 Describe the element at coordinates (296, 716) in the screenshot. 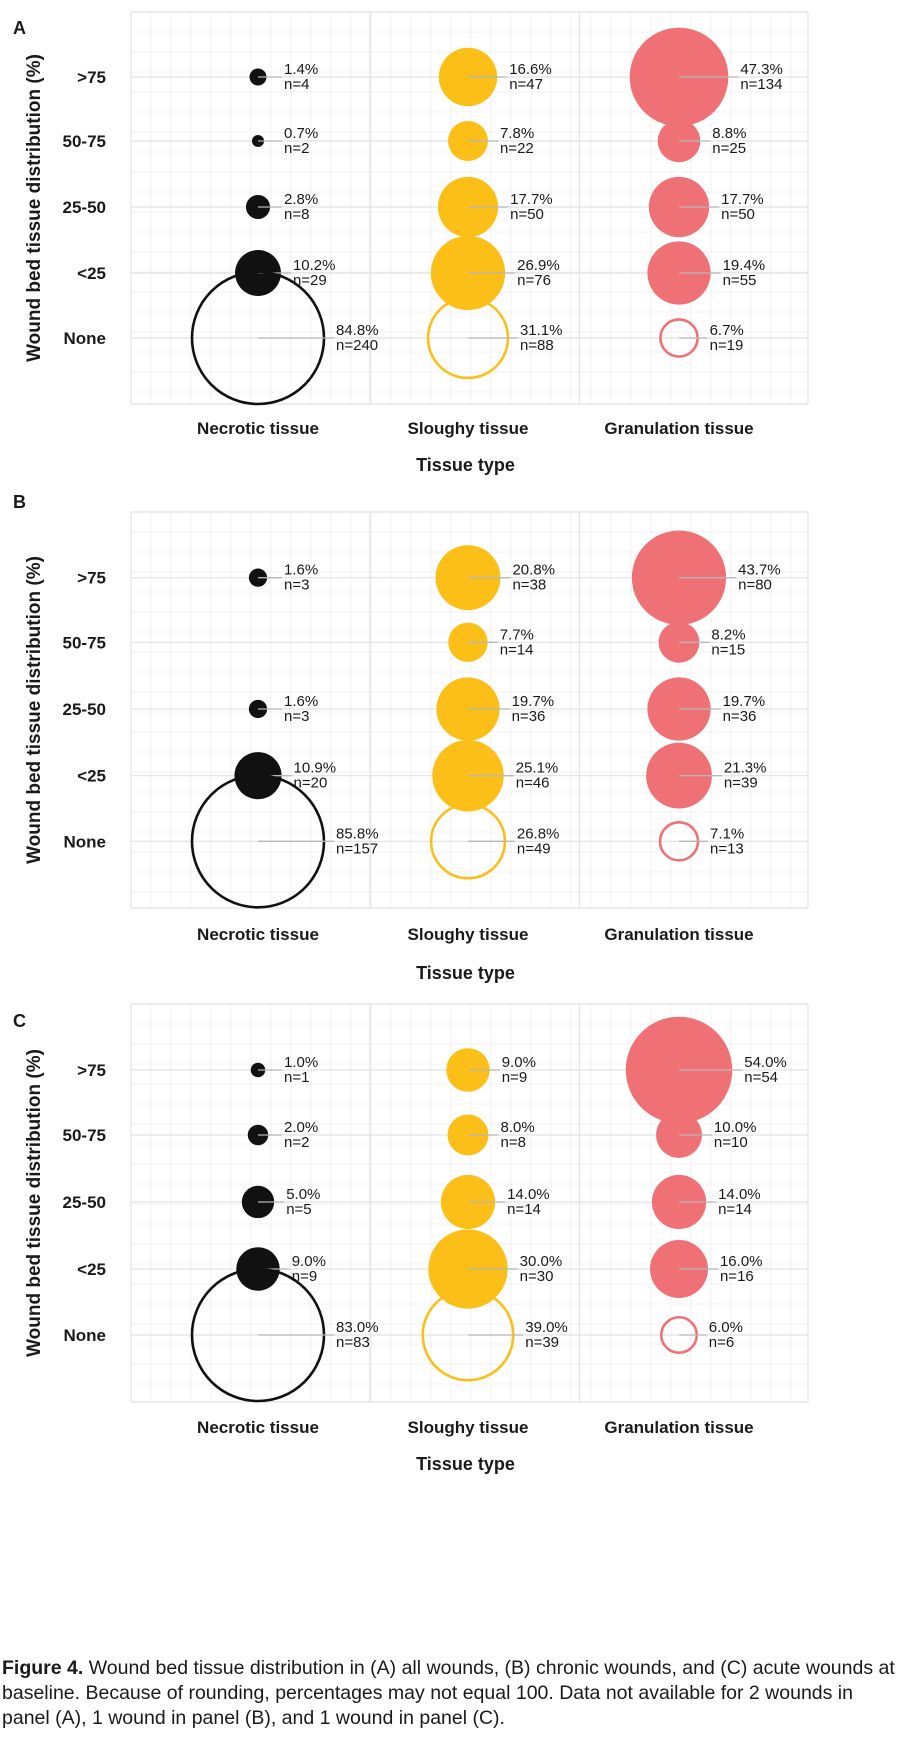

I see `data-label-count: n=3` at that location.